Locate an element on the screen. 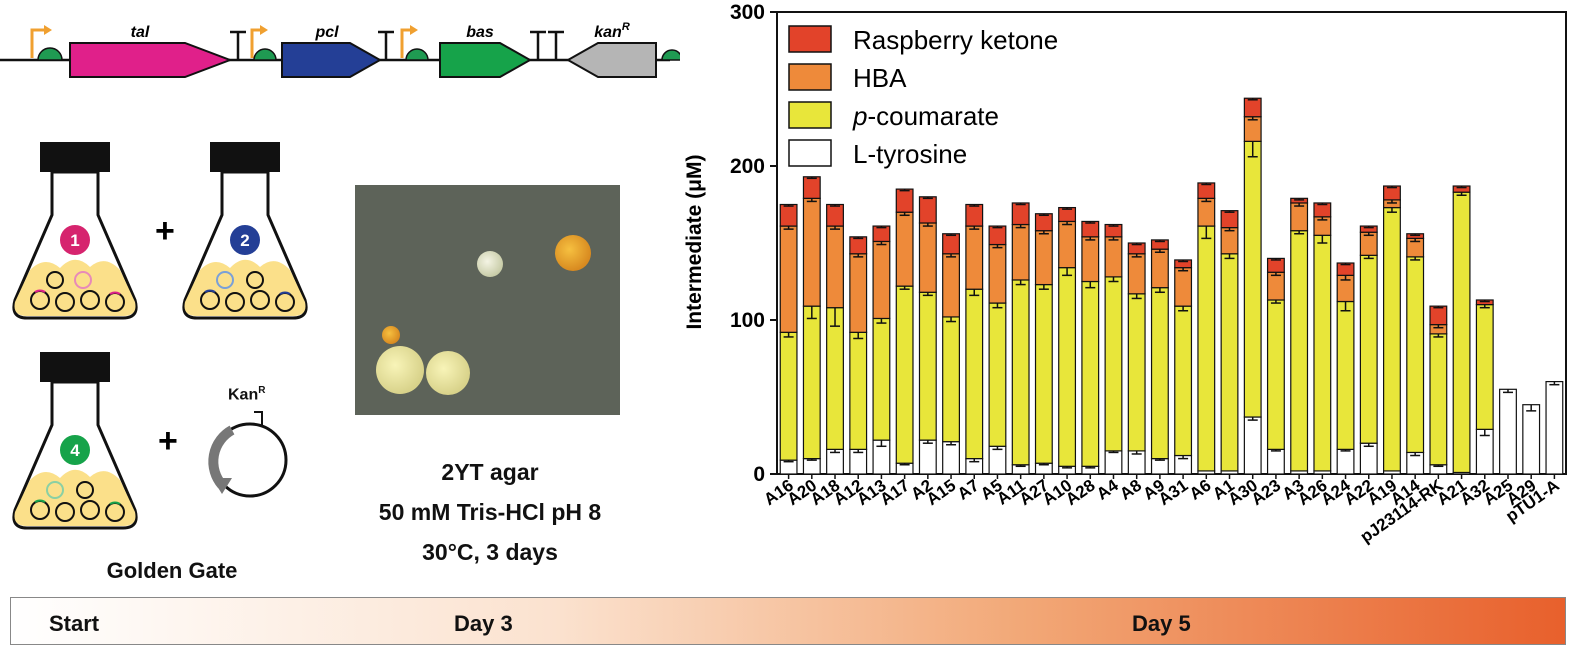  colony-orange-small is located at coordinates (391, 335).